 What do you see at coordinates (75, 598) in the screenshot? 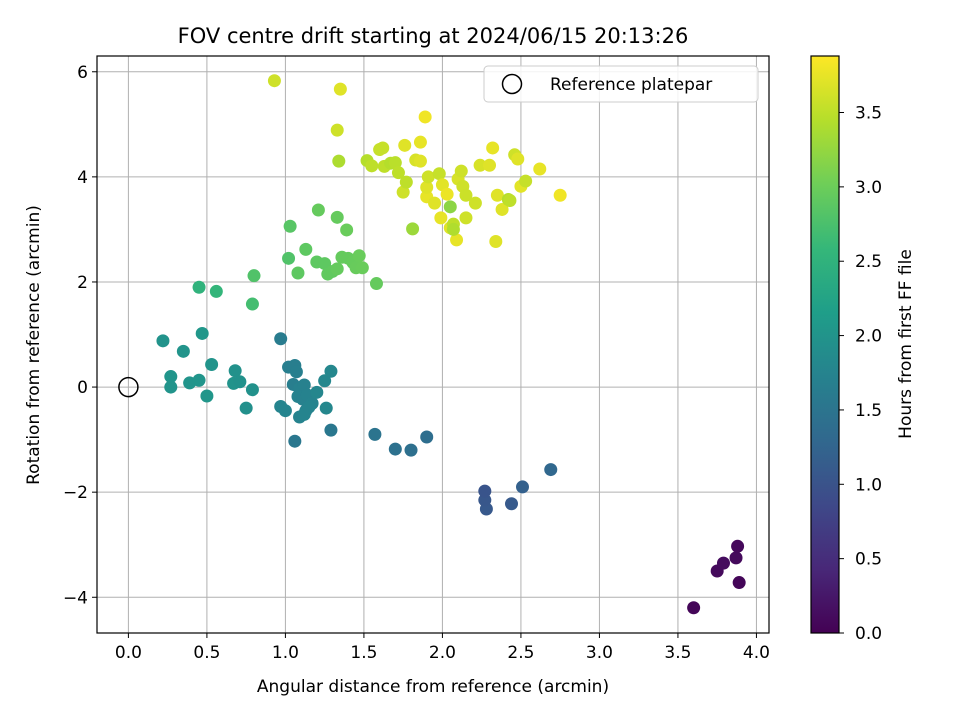
I see `y-tick-label: −4` at bounding box center [75, 598].